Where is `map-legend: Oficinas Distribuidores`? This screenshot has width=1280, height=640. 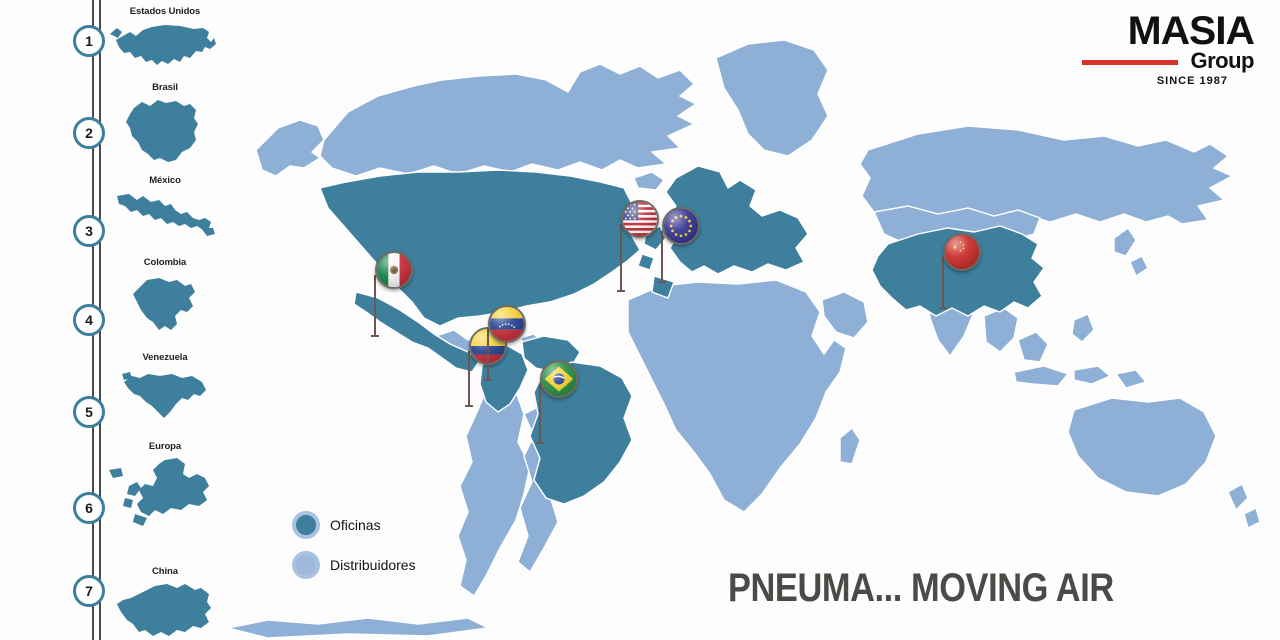 map-legend: Oficinas Distribuidores is located at coordinates (354, 548).